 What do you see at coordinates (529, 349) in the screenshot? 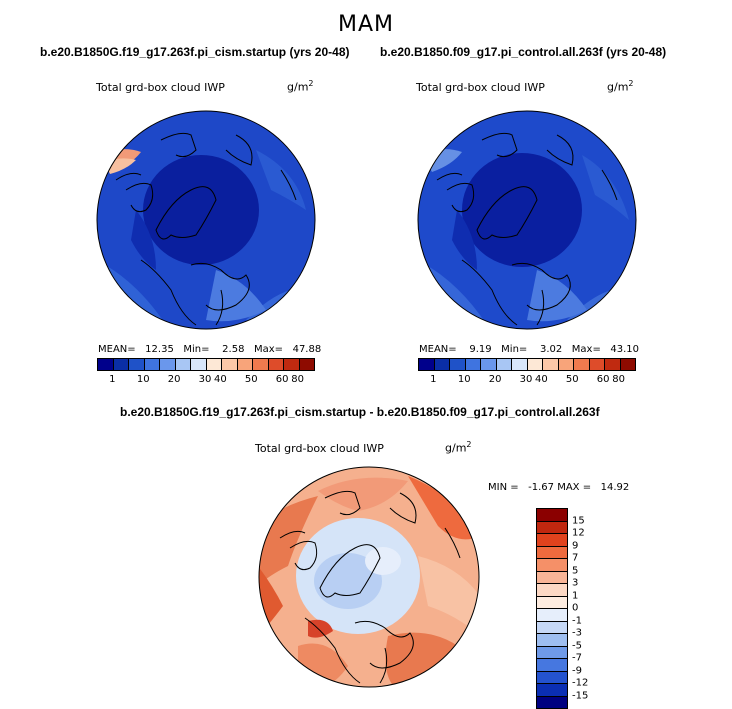
I see `right-stats: MEAN= 9.19 Min= 3.02 Max= 43.10` at bounding box center [529, 349].